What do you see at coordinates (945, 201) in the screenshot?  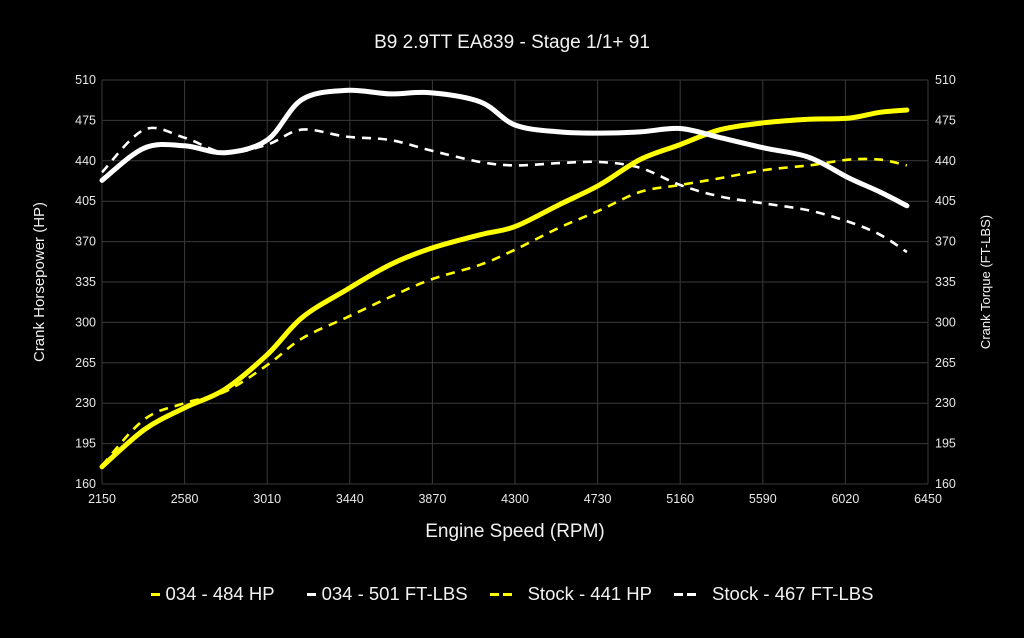 I see `y-right-tick-label: 405` at bounding box center [945, 201].